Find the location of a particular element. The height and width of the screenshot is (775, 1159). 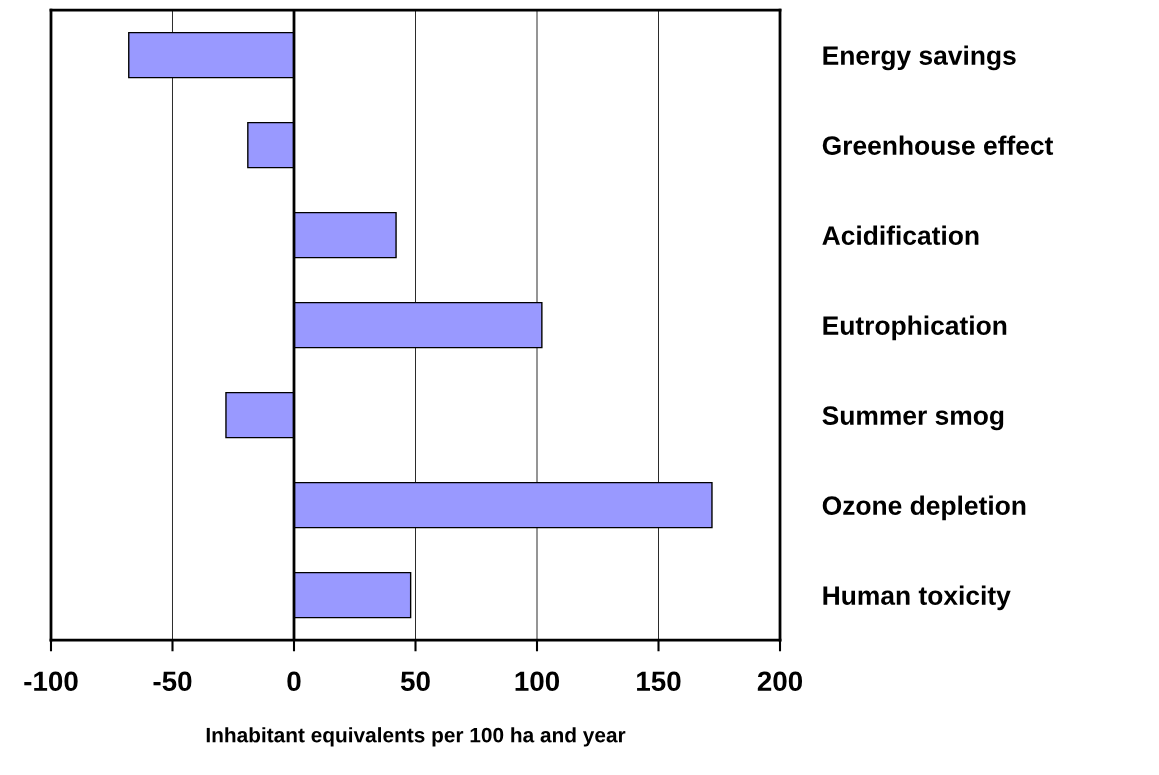

x-tick-label: 150 is located at coordinates (659, 681).